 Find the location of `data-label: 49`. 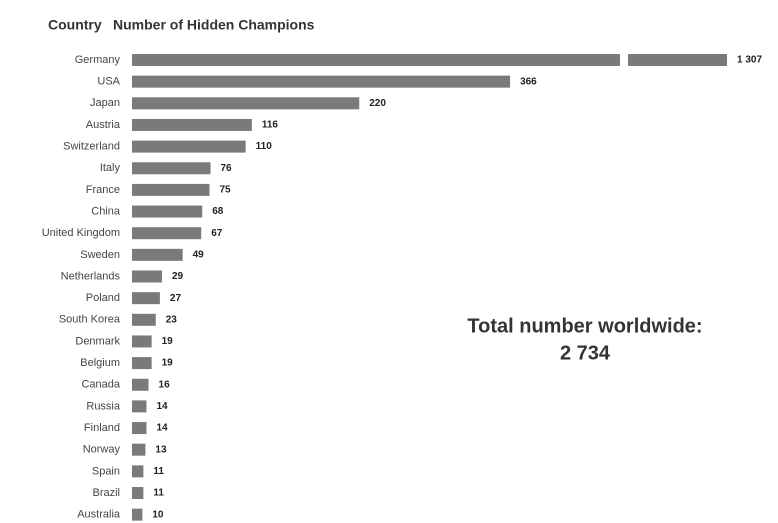

data-label: 49 is located at coordinates (199, 254).